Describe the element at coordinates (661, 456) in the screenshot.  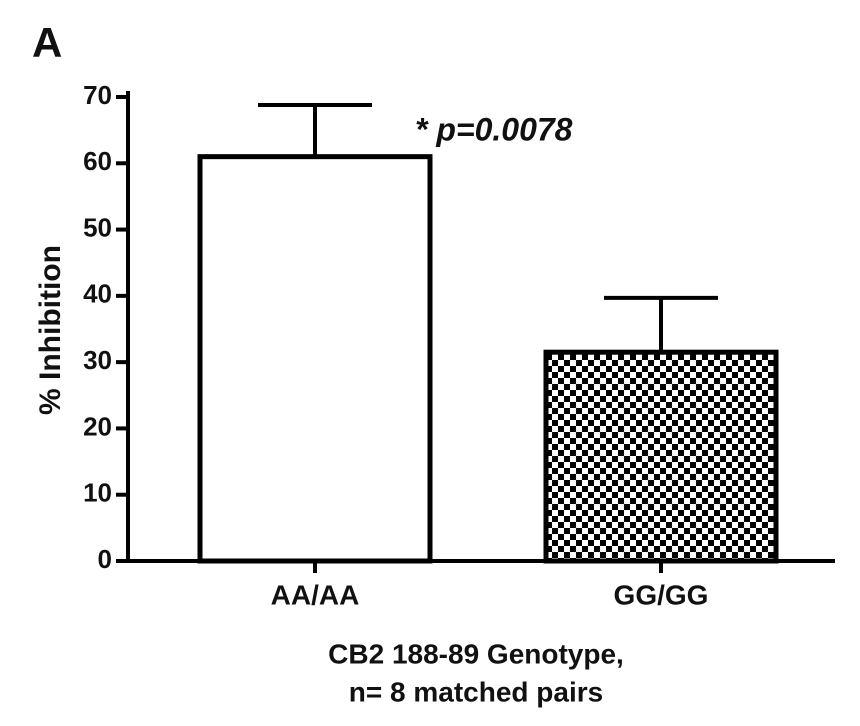
I see `bar` at that location.